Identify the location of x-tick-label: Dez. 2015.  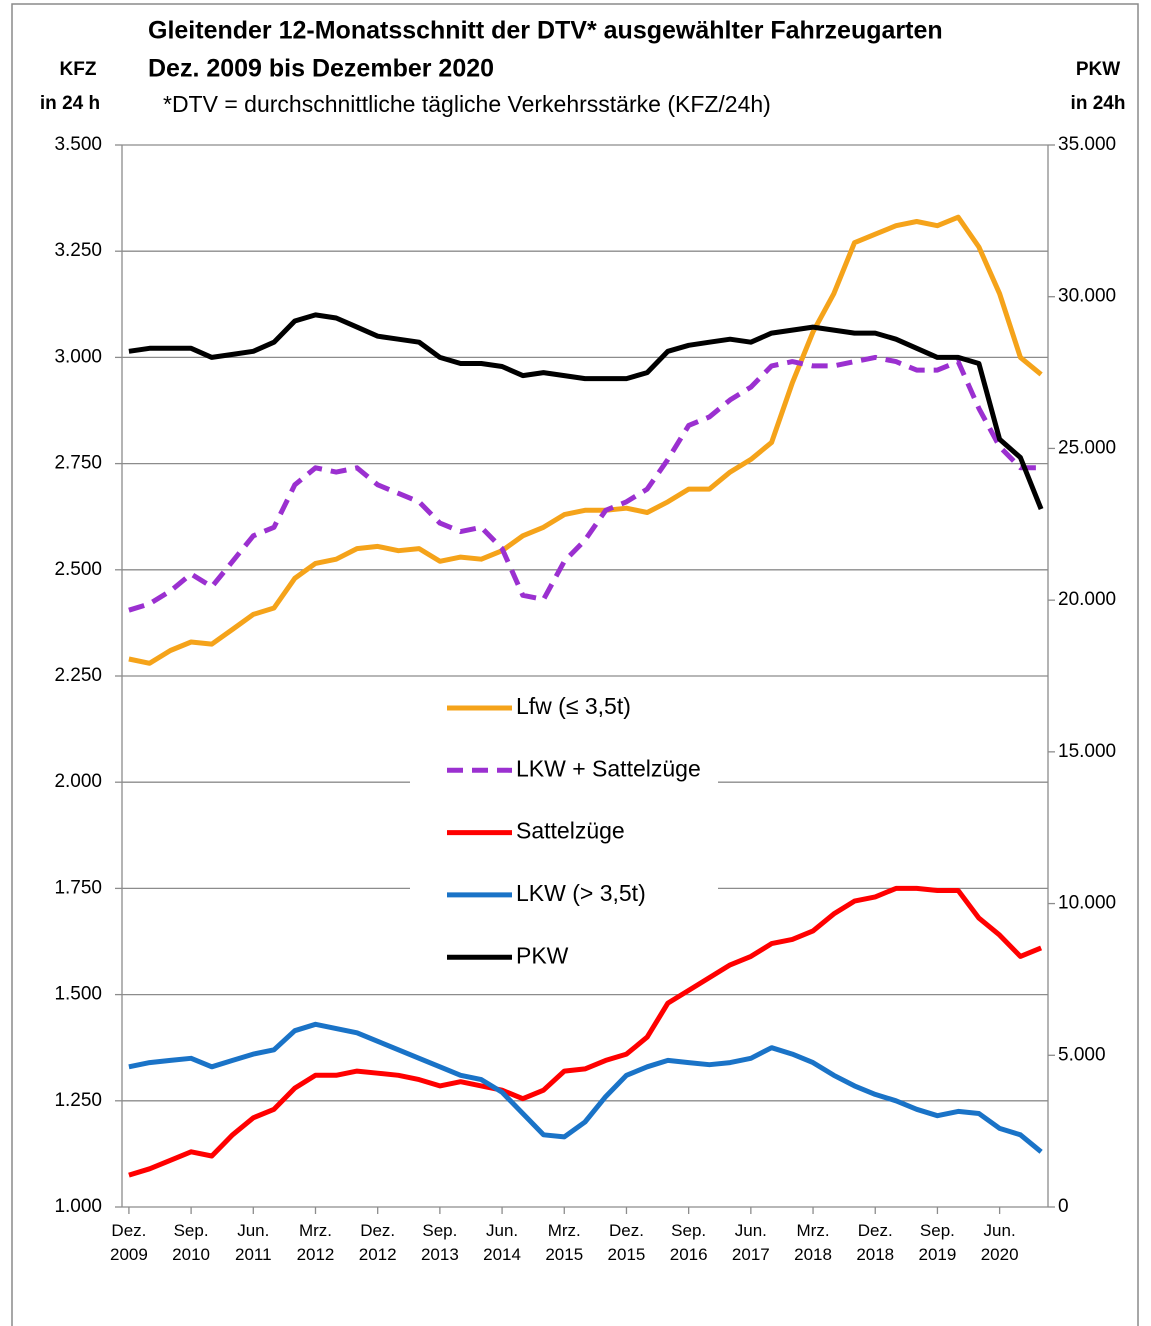
(626, 1242).